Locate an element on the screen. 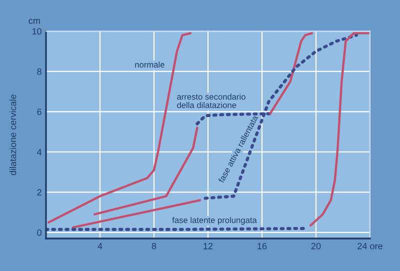  x-tick-label: 20 is located at coordinates (316, 246).